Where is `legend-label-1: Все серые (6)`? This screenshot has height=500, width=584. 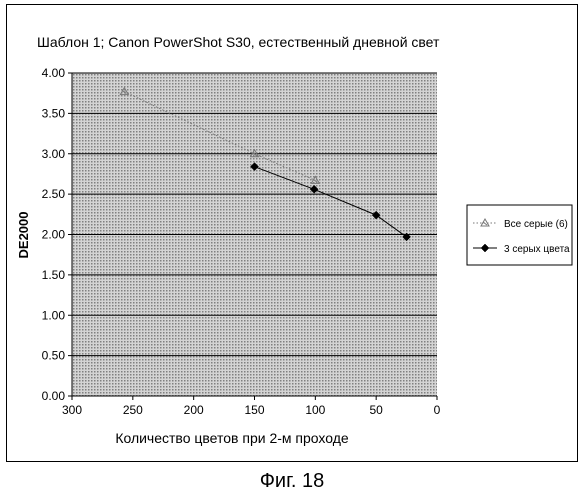
legend-label-1: Все серые (6) is located at coordinates (536, 224).